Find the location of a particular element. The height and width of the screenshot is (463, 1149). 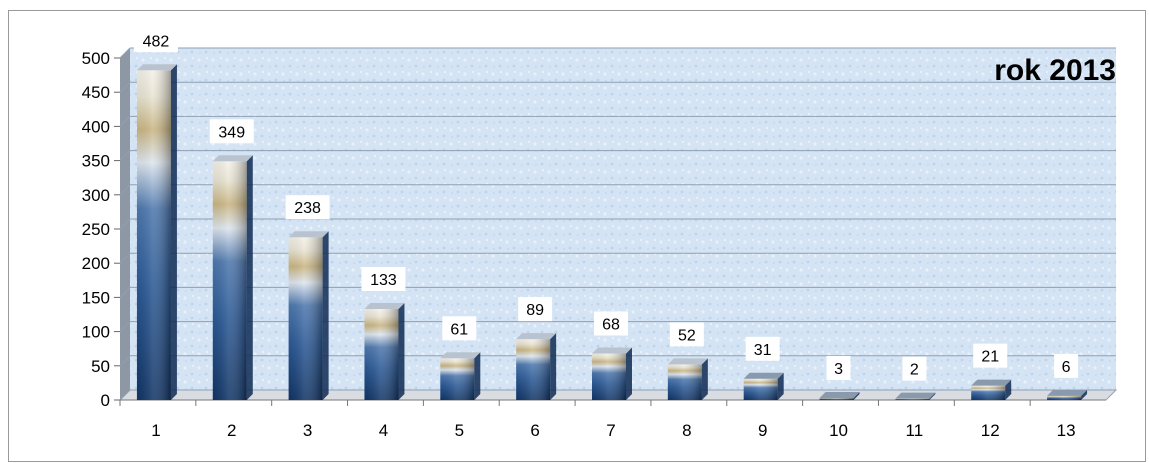

data-label: 6 is located at coordinates (1066, 367).